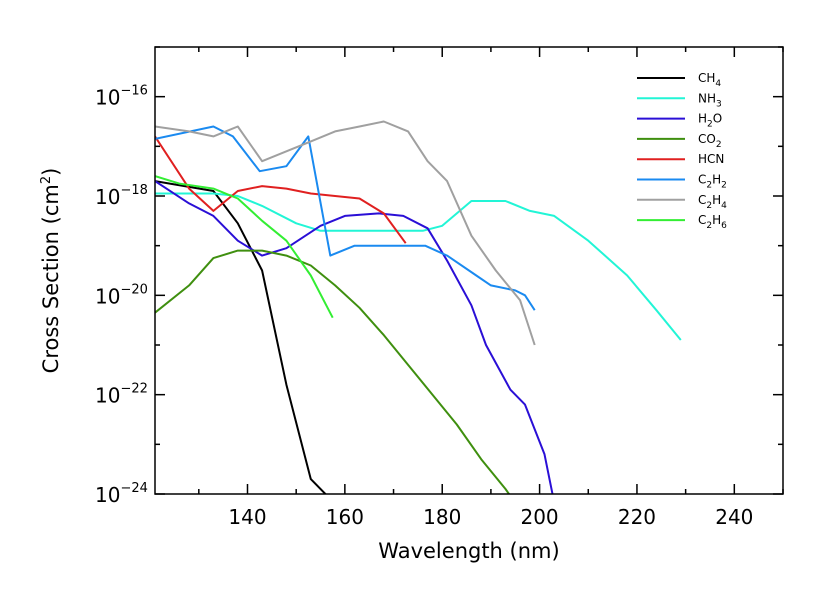 The width and height of the screenshot is (830, 593). What do you see at coordinates (490, 517) in the screenshot?
I see `x-tick-labels: 140 160 180 200 220 240` at bounding box center [490, 517].